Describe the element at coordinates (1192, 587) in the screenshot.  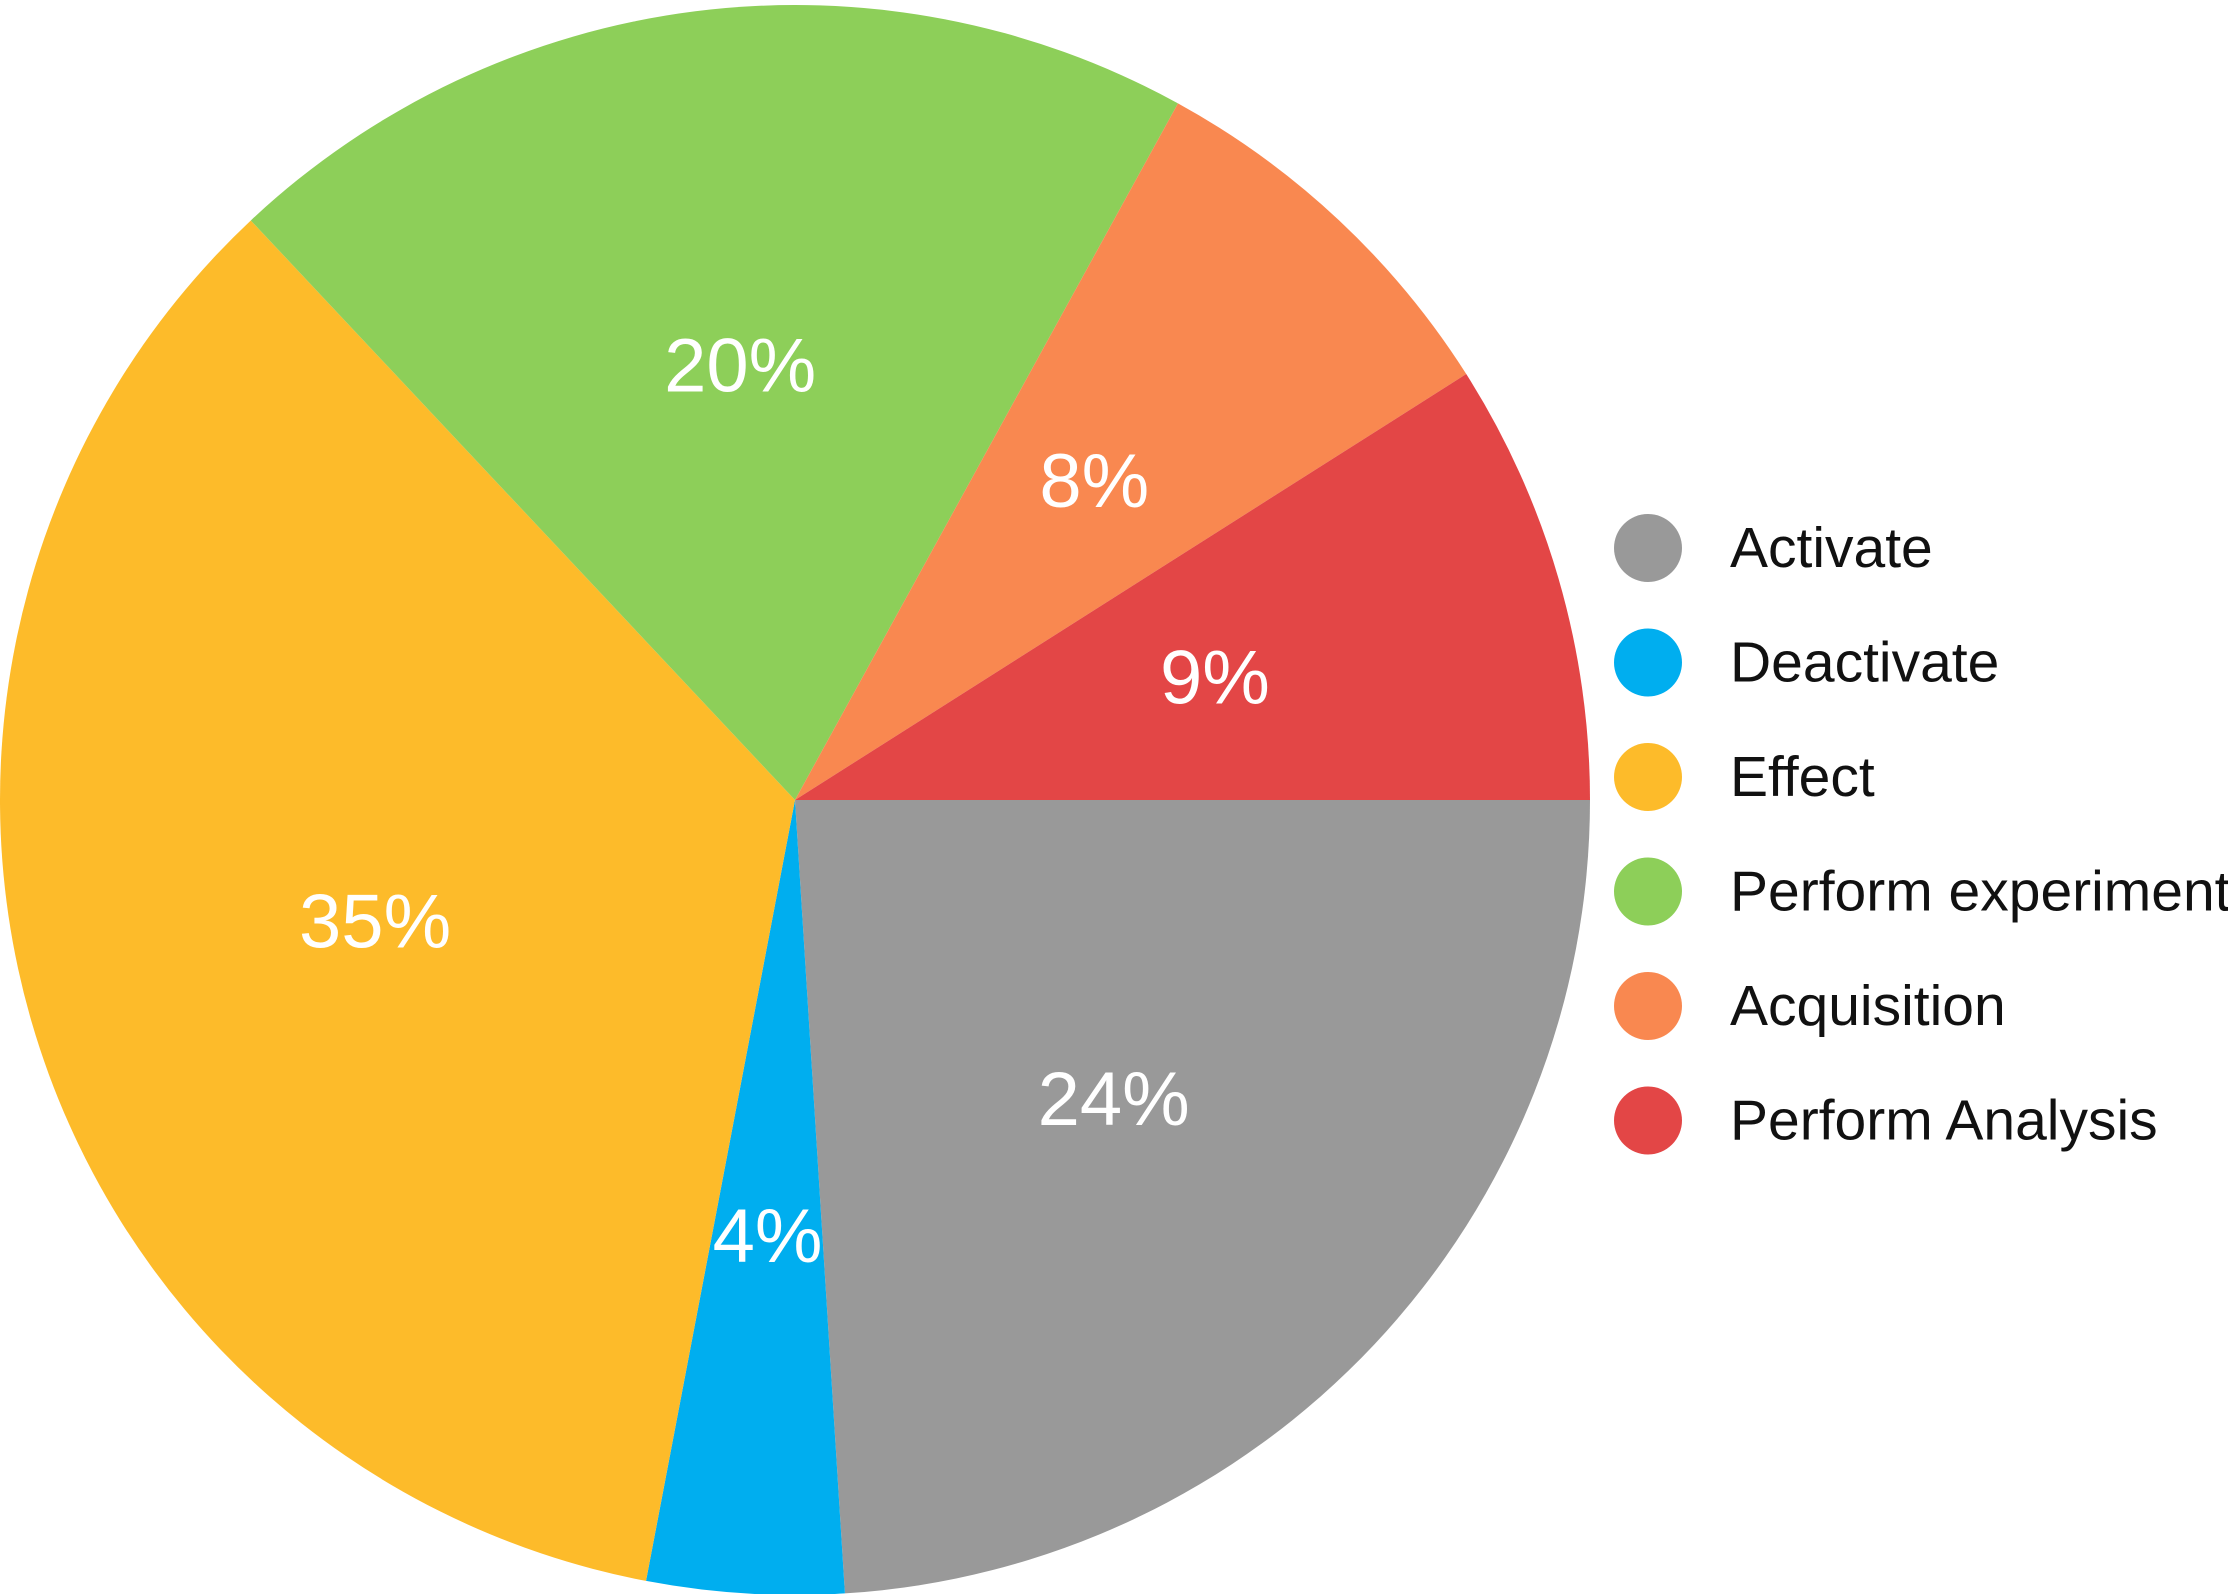
I see `pie-slice-perform-analysis` at that location.